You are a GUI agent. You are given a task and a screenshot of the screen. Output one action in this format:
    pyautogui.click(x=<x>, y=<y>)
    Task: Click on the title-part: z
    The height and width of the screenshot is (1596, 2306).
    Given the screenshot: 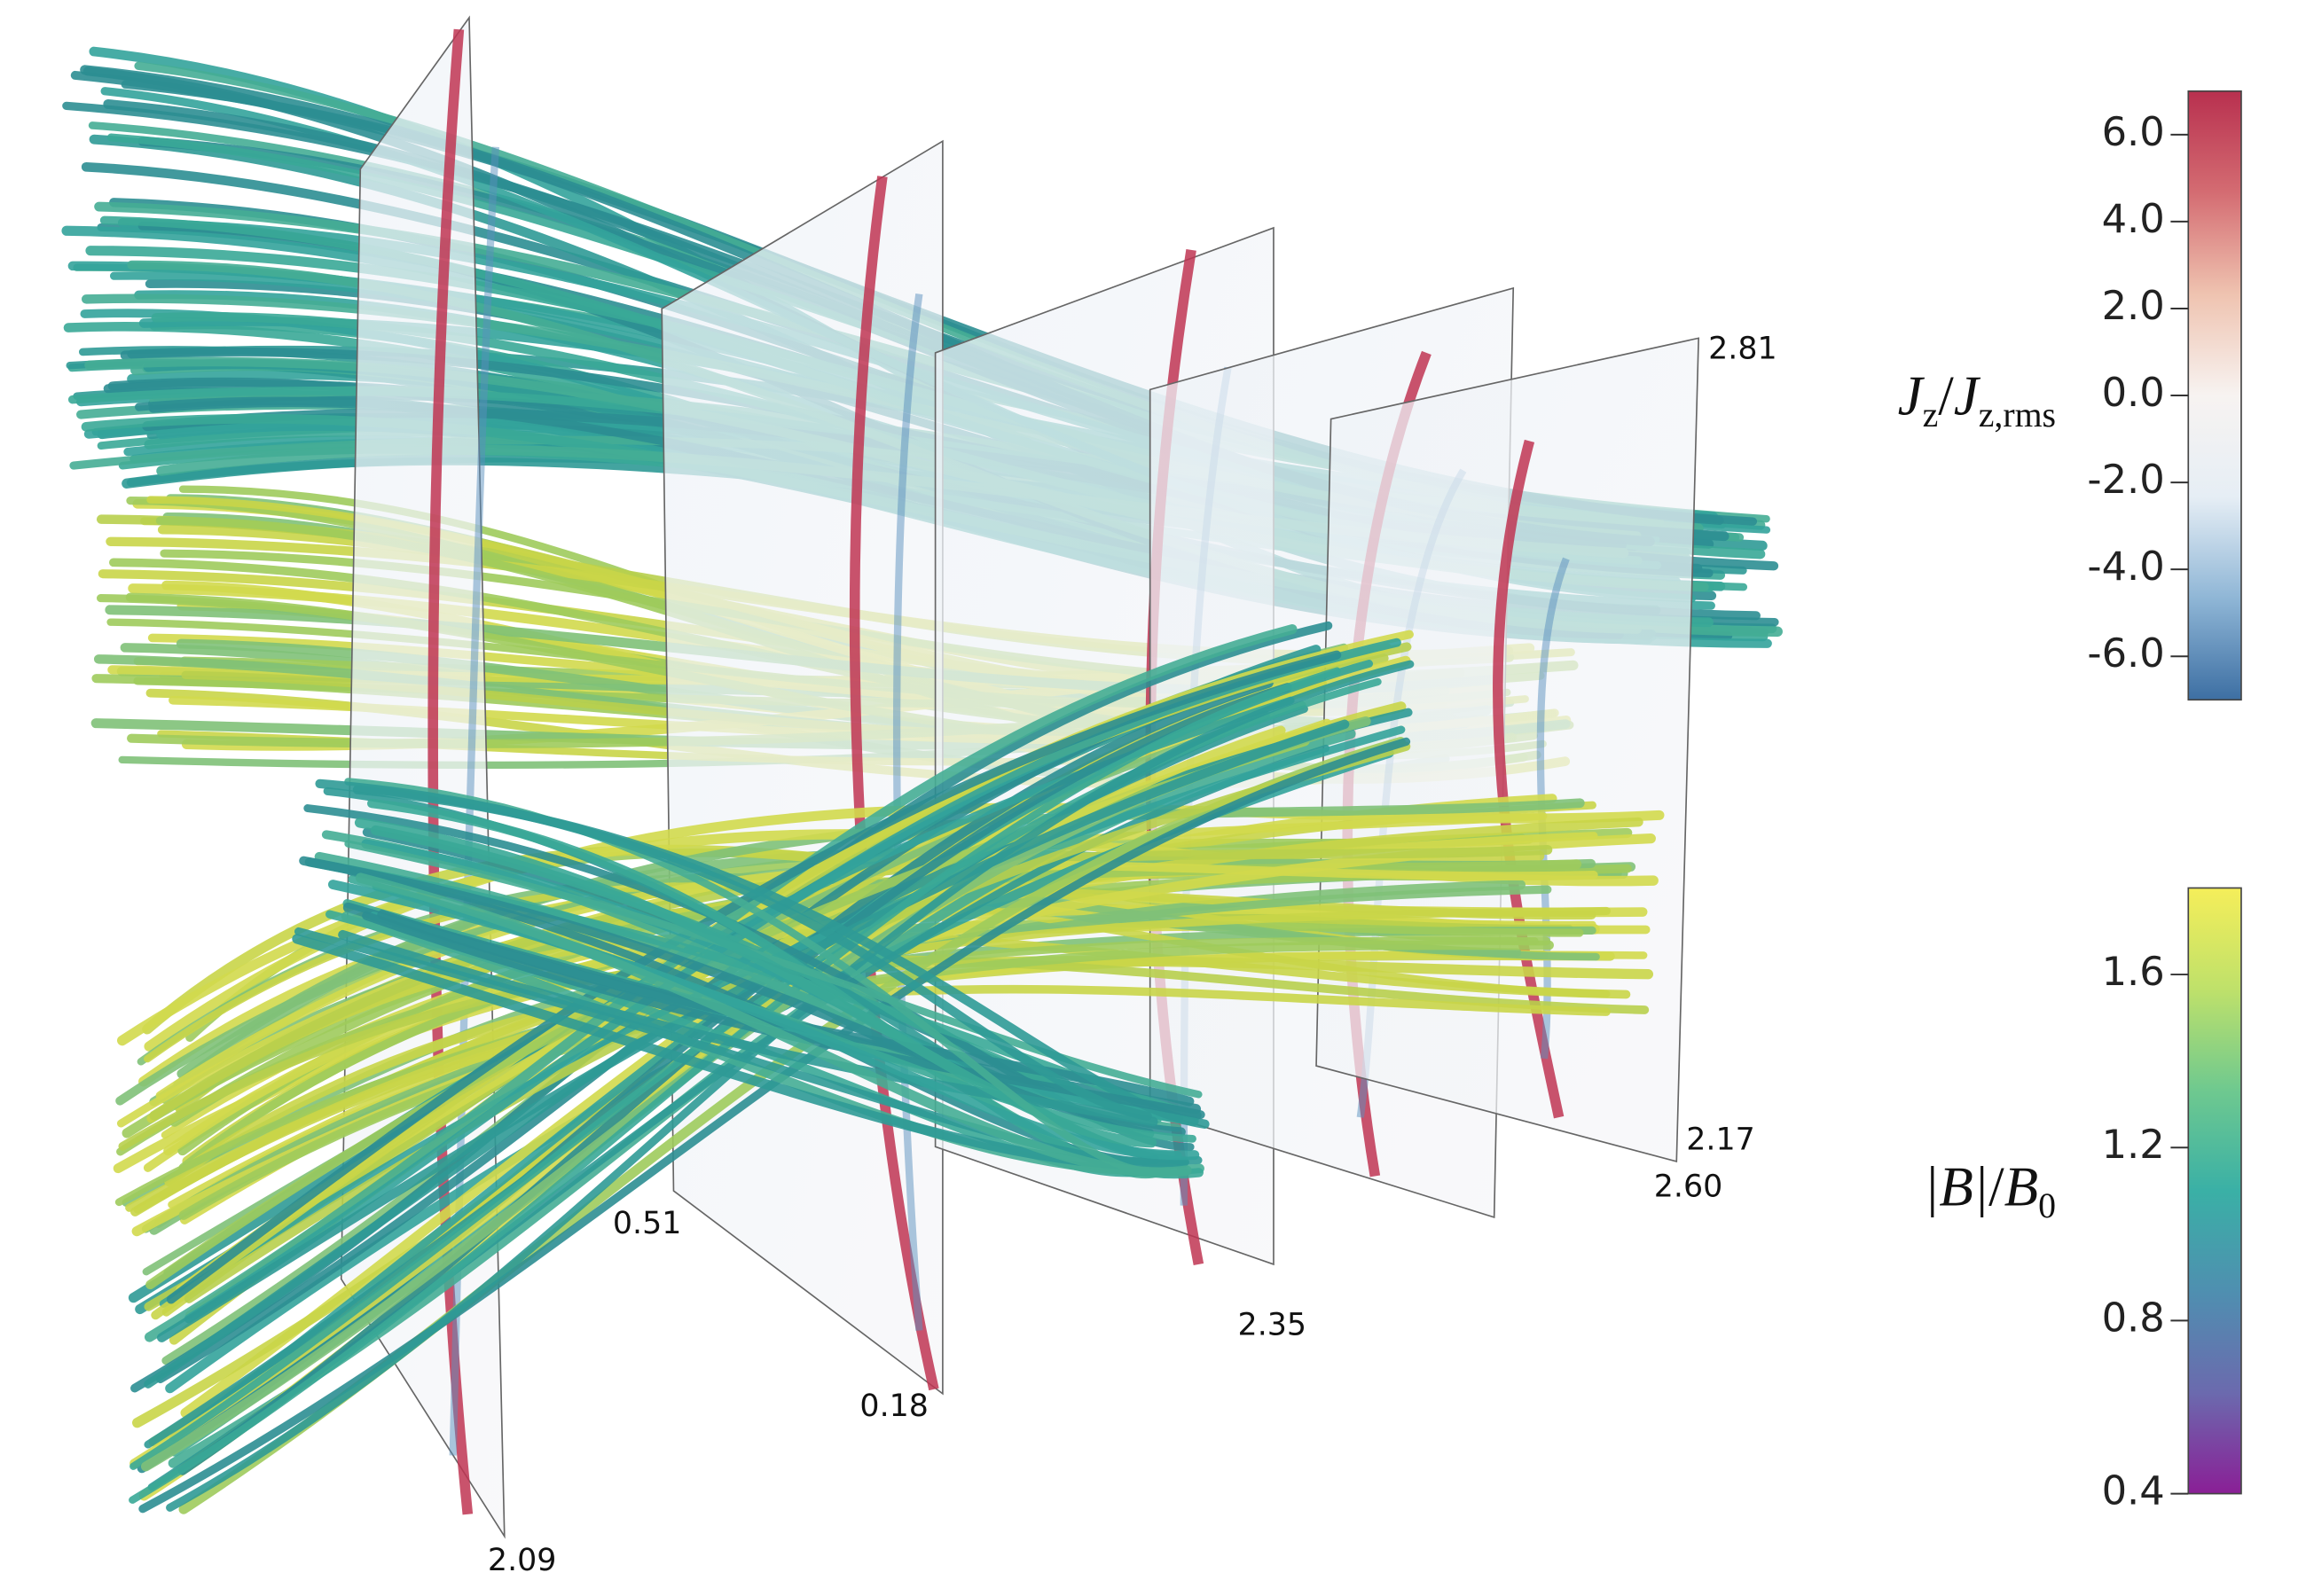 What is the action you would take?
    pyautogui.click(x=1931, y=415)
    